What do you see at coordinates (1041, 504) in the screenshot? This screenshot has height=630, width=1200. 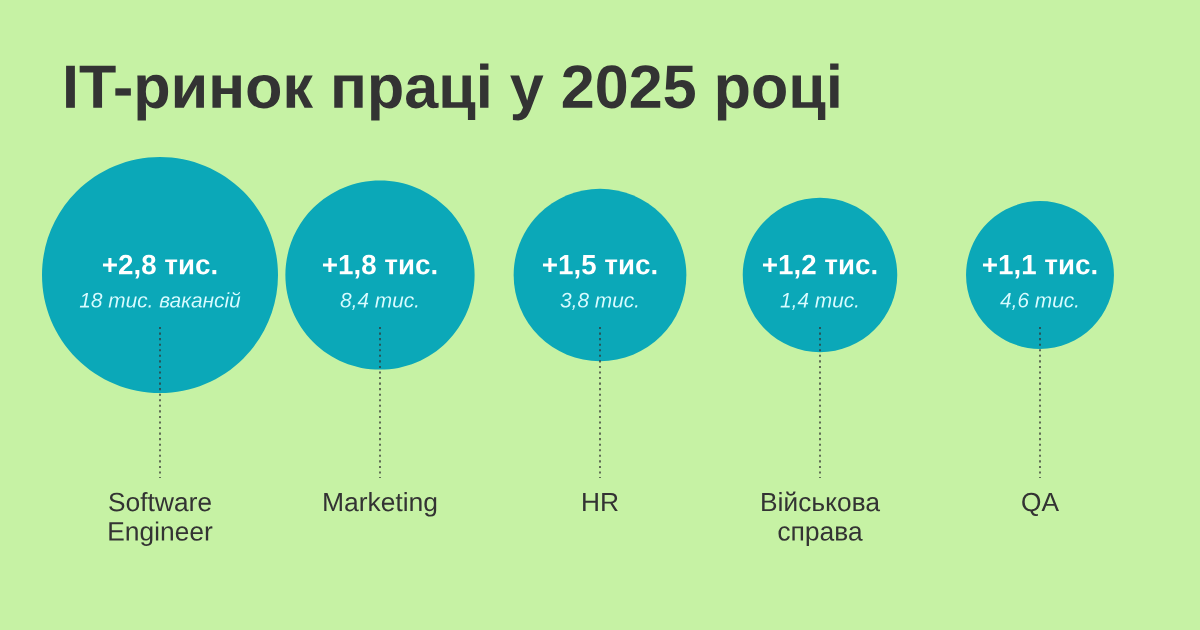 I see `category-label: QA` at bounding box center [1041, 504].